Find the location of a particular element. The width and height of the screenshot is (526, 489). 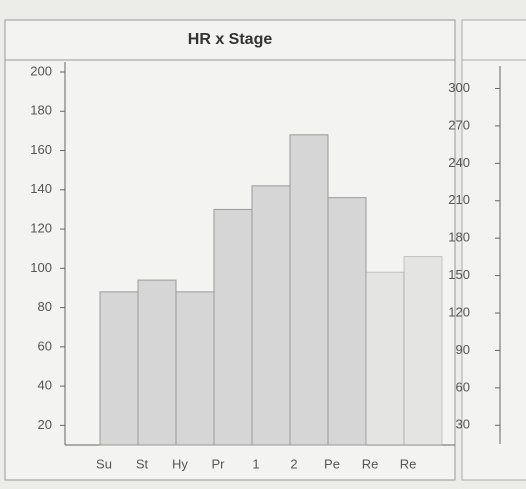

y-tick-label: 20 is located at coordinates (45, 424).